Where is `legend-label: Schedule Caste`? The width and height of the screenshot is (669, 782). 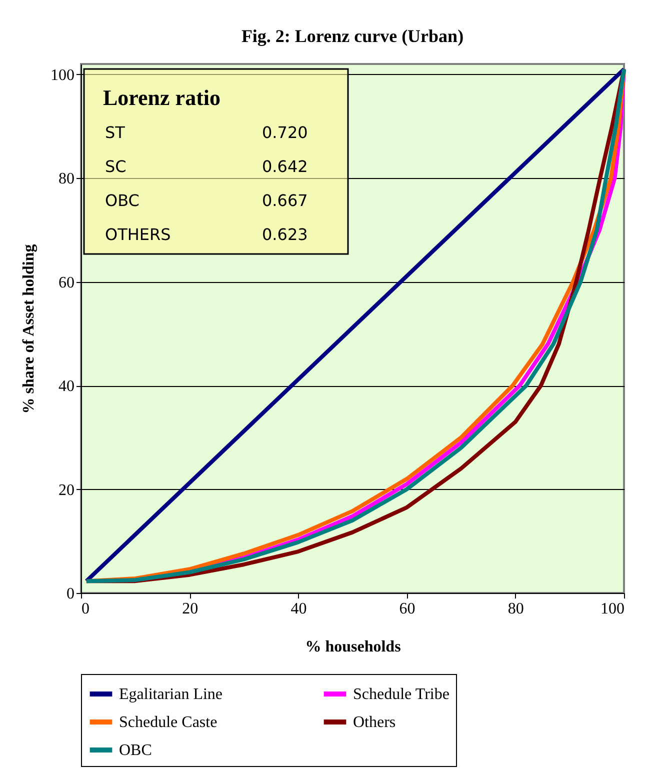
legend-label: Schedule Caste is located at coordinates (168, 722).